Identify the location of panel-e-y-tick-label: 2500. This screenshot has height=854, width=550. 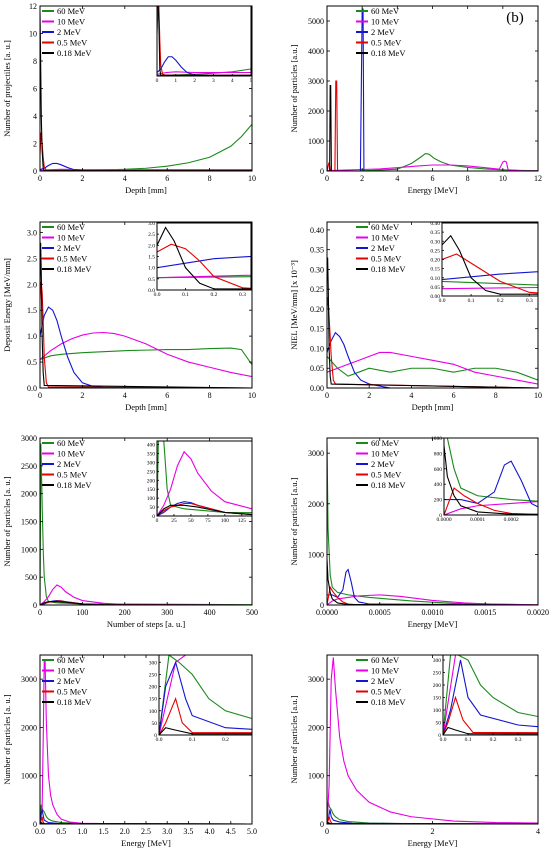
(29, 466).